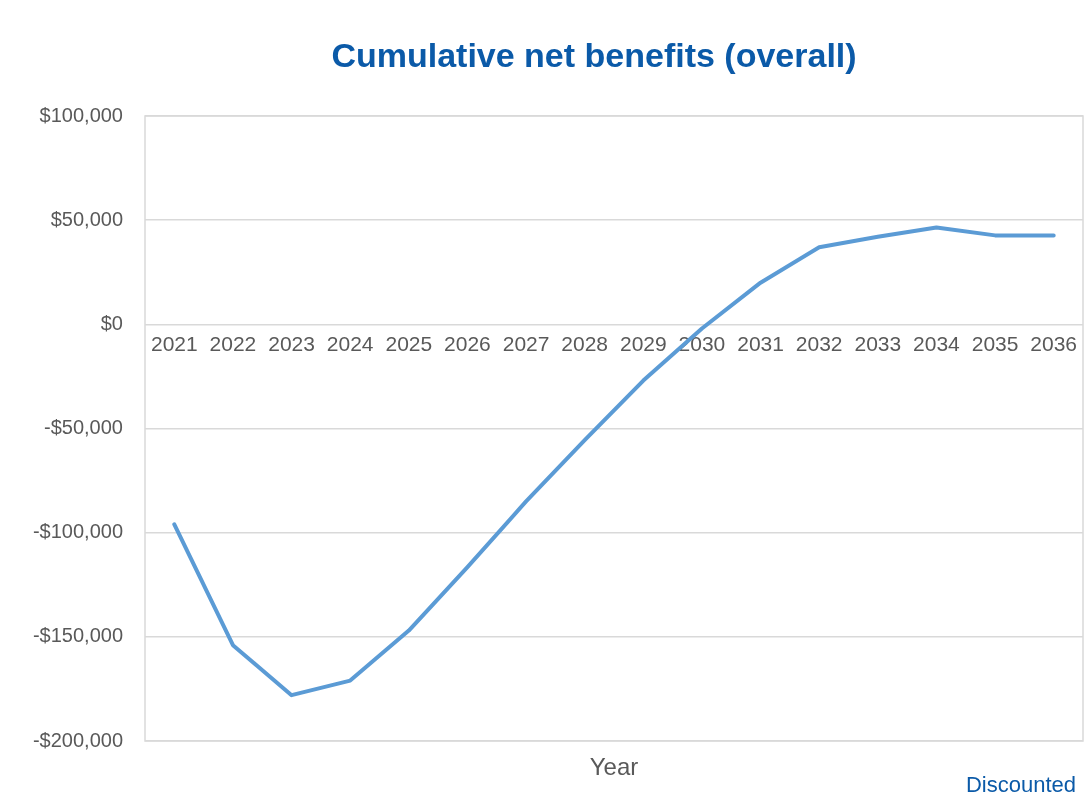 This screenshot has width=1088, height=810. Describe the element at coordinates (760, 343) in the screenshot. I see `x-tick-label: 2031` at that location.